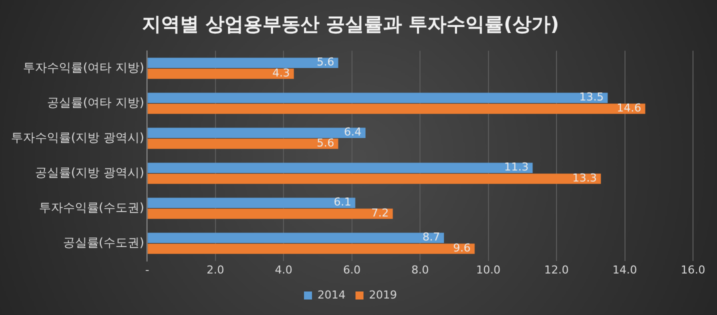 The image size is (717, 315). I want to click on x-tick-label: 6.0, so click(352, 269).